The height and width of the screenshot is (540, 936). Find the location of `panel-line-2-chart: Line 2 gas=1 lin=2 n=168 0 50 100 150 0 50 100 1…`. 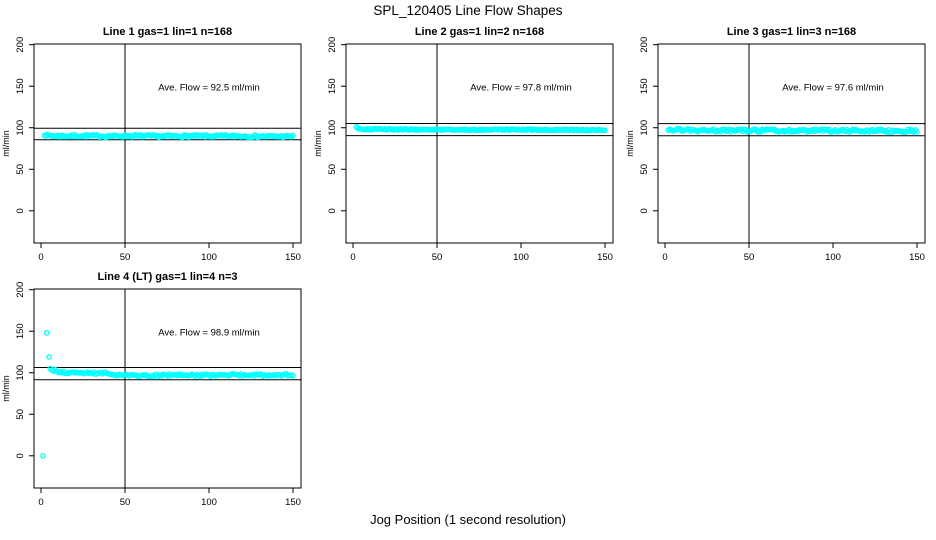

panel-line-2-chart: Line 2 gas=1 lin=2 n=168 0 50 100 150 0 50 100 1… is located at coordinates (463, 144).